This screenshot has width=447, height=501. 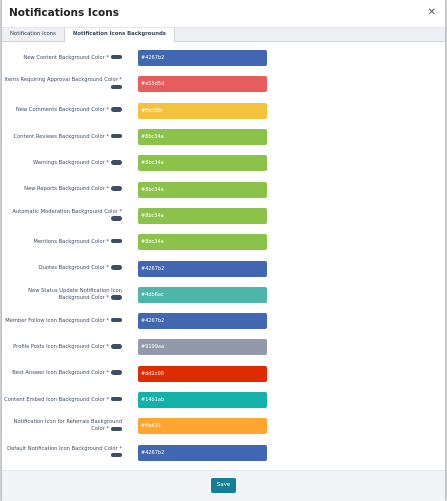 I want to click on field-label: Member Follow Icon Background Color *, so click(x=66, y=321).